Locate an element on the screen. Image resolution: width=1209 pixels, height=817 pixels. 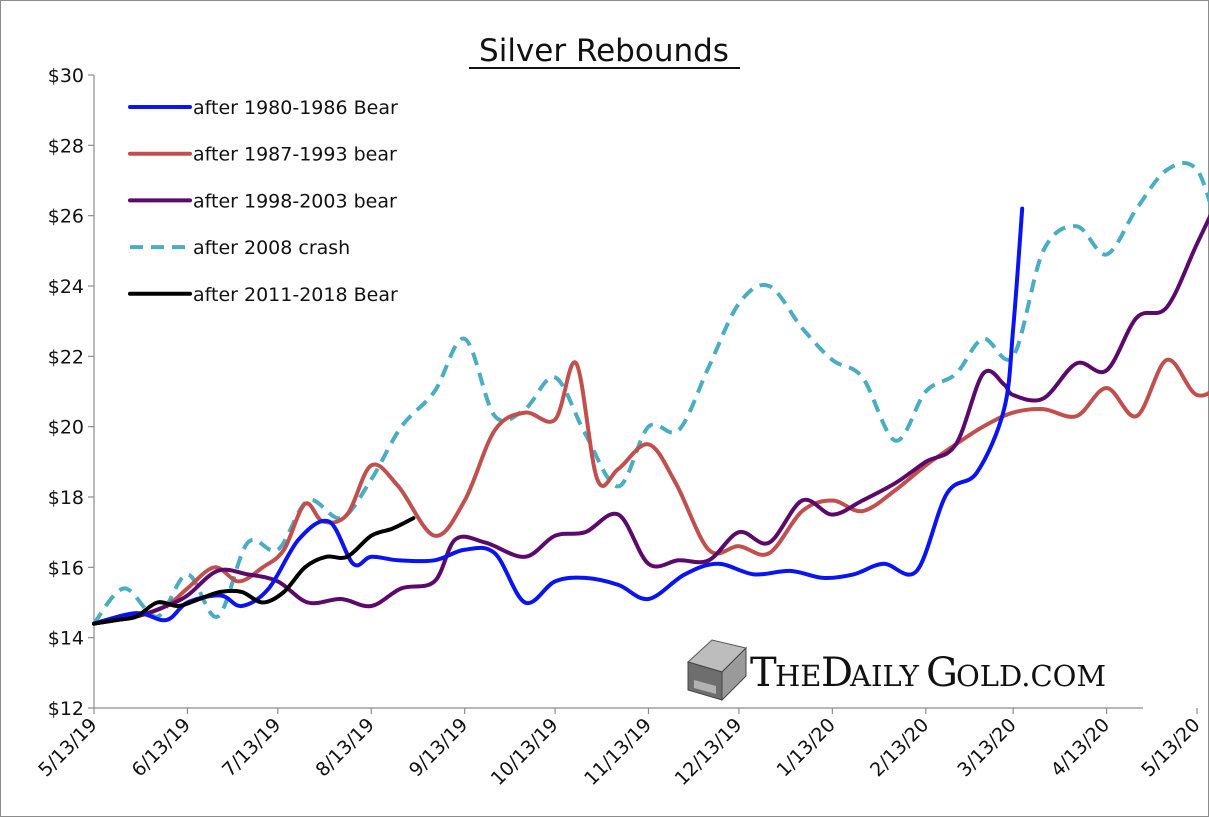
svg-text: G is located at coordinates (942, 673).